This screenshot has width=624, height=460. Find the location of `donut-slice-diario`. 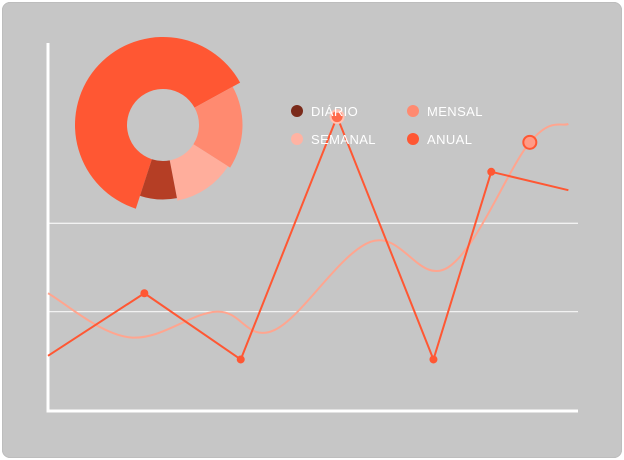

donut-slice-diario is located at coordinates (158, 179).